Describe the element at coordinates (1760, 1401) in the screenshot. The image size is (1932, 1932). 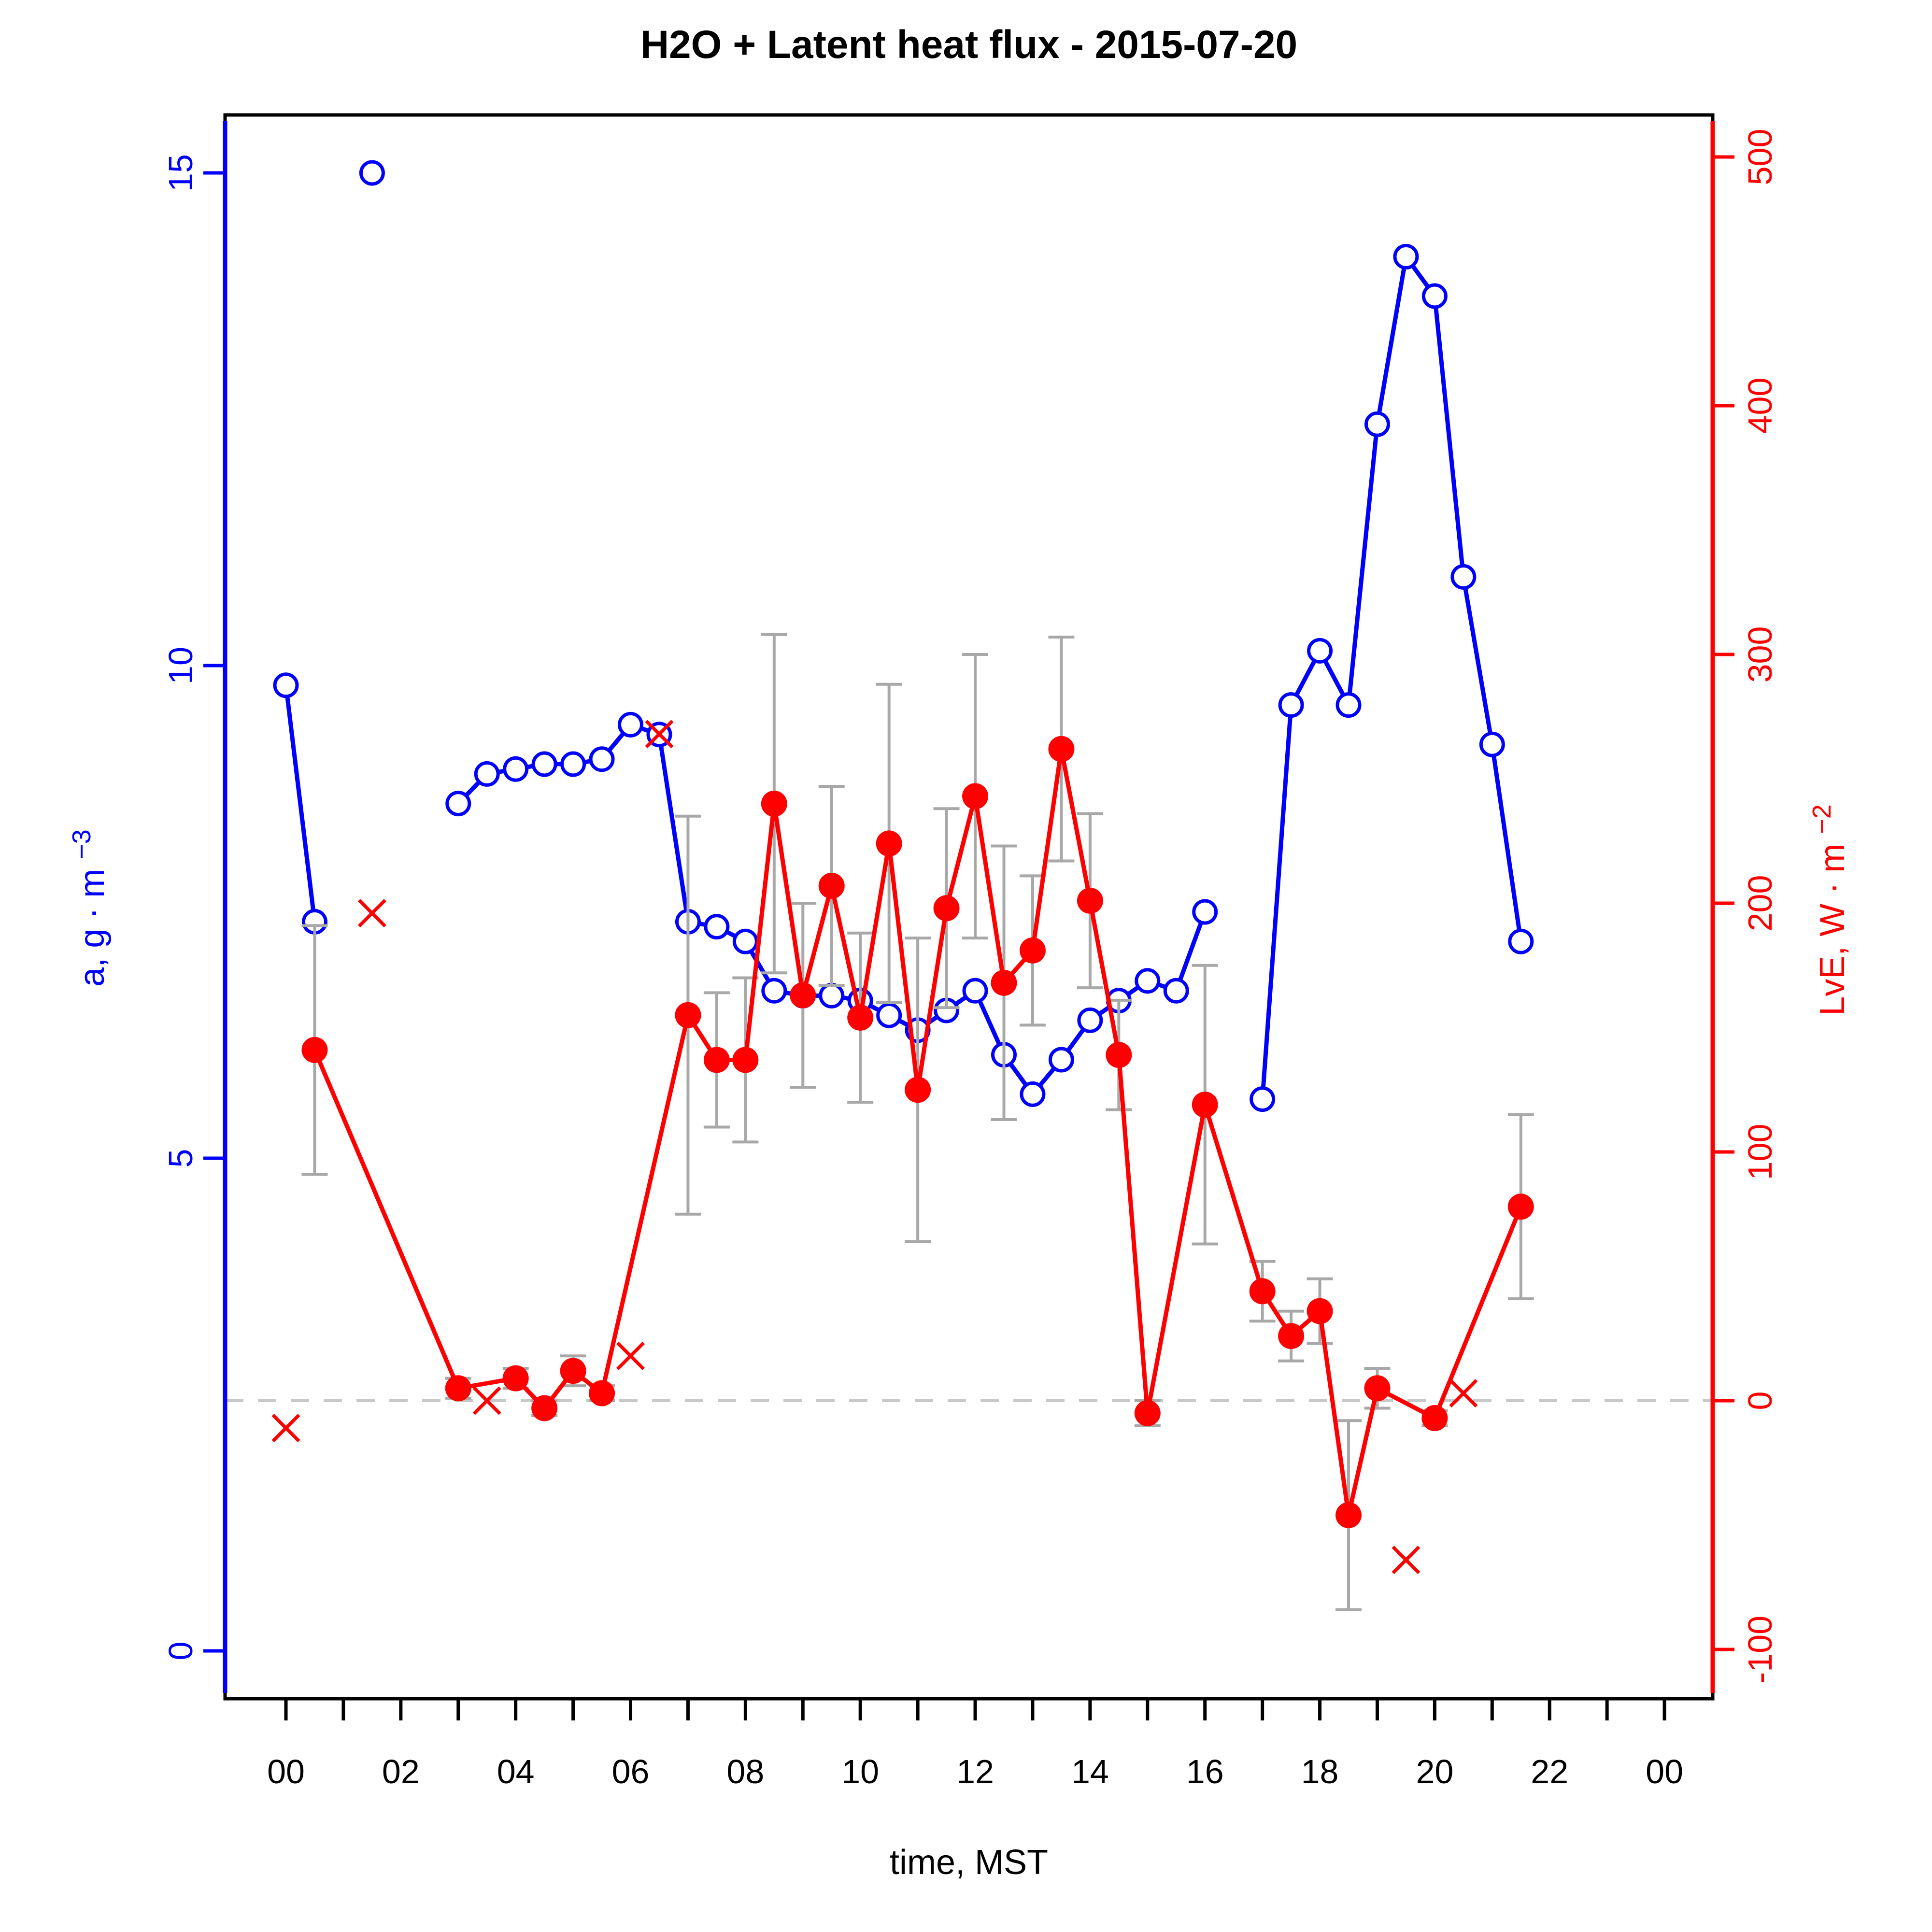
I see `y-right-tick-label: 0` at that location.